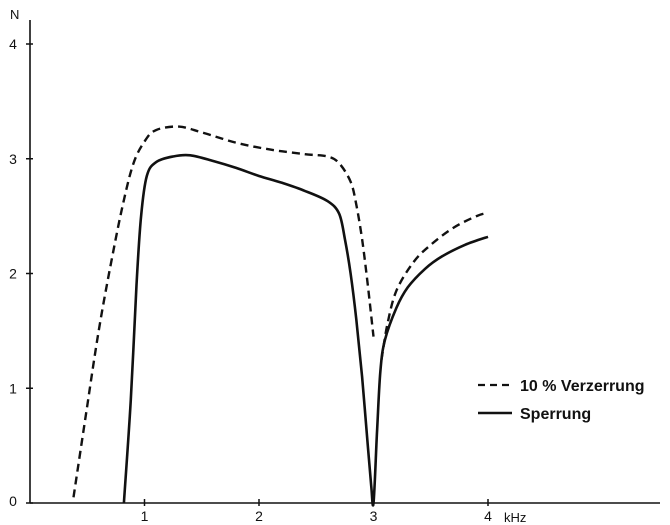  What do you see at coordinates (13, 501) in the screenshot?
I see `y-tick-label: 0` at bounding box center [13, 501].